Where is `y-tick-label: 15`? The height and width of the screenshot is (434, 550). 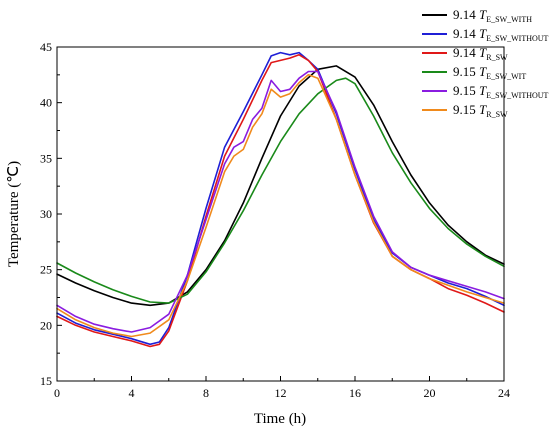 y-tick-label: 15 is located at coordinates (46, 381).